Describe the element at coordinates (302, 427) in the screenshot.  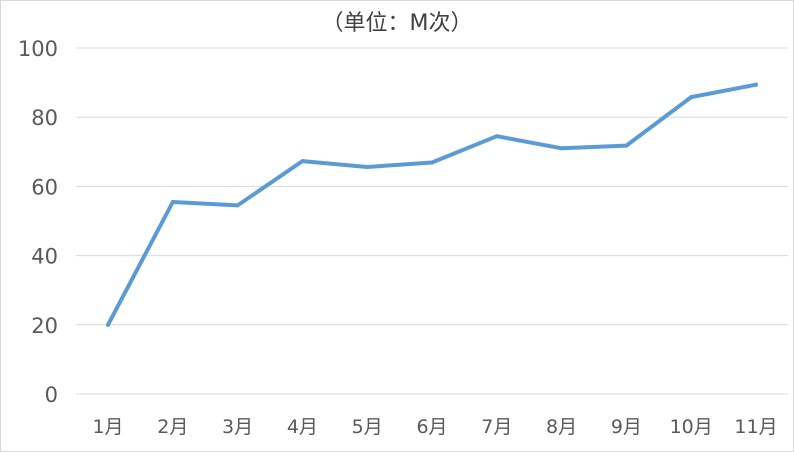
I see `x-tick-label: 4月` at that location.